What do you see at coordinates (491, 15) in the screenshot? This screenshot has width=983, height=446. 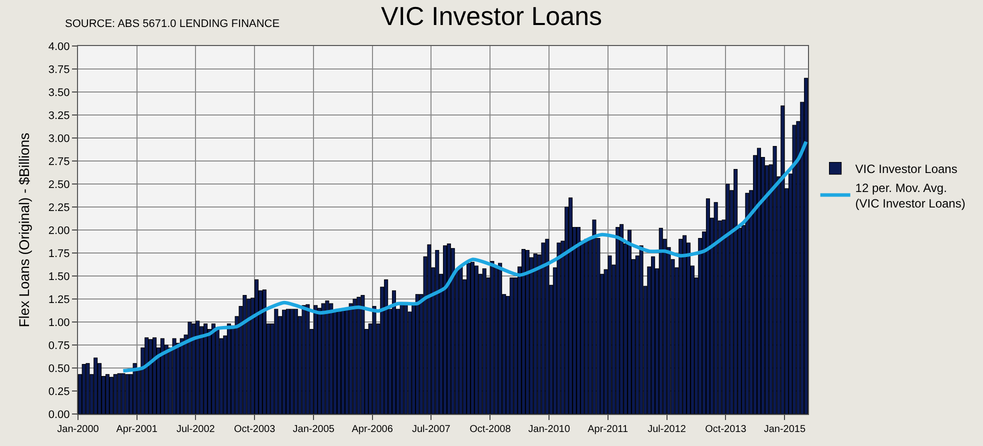 I see `chart-title: VIC Investor Loans` at bounding box center [491, 15].